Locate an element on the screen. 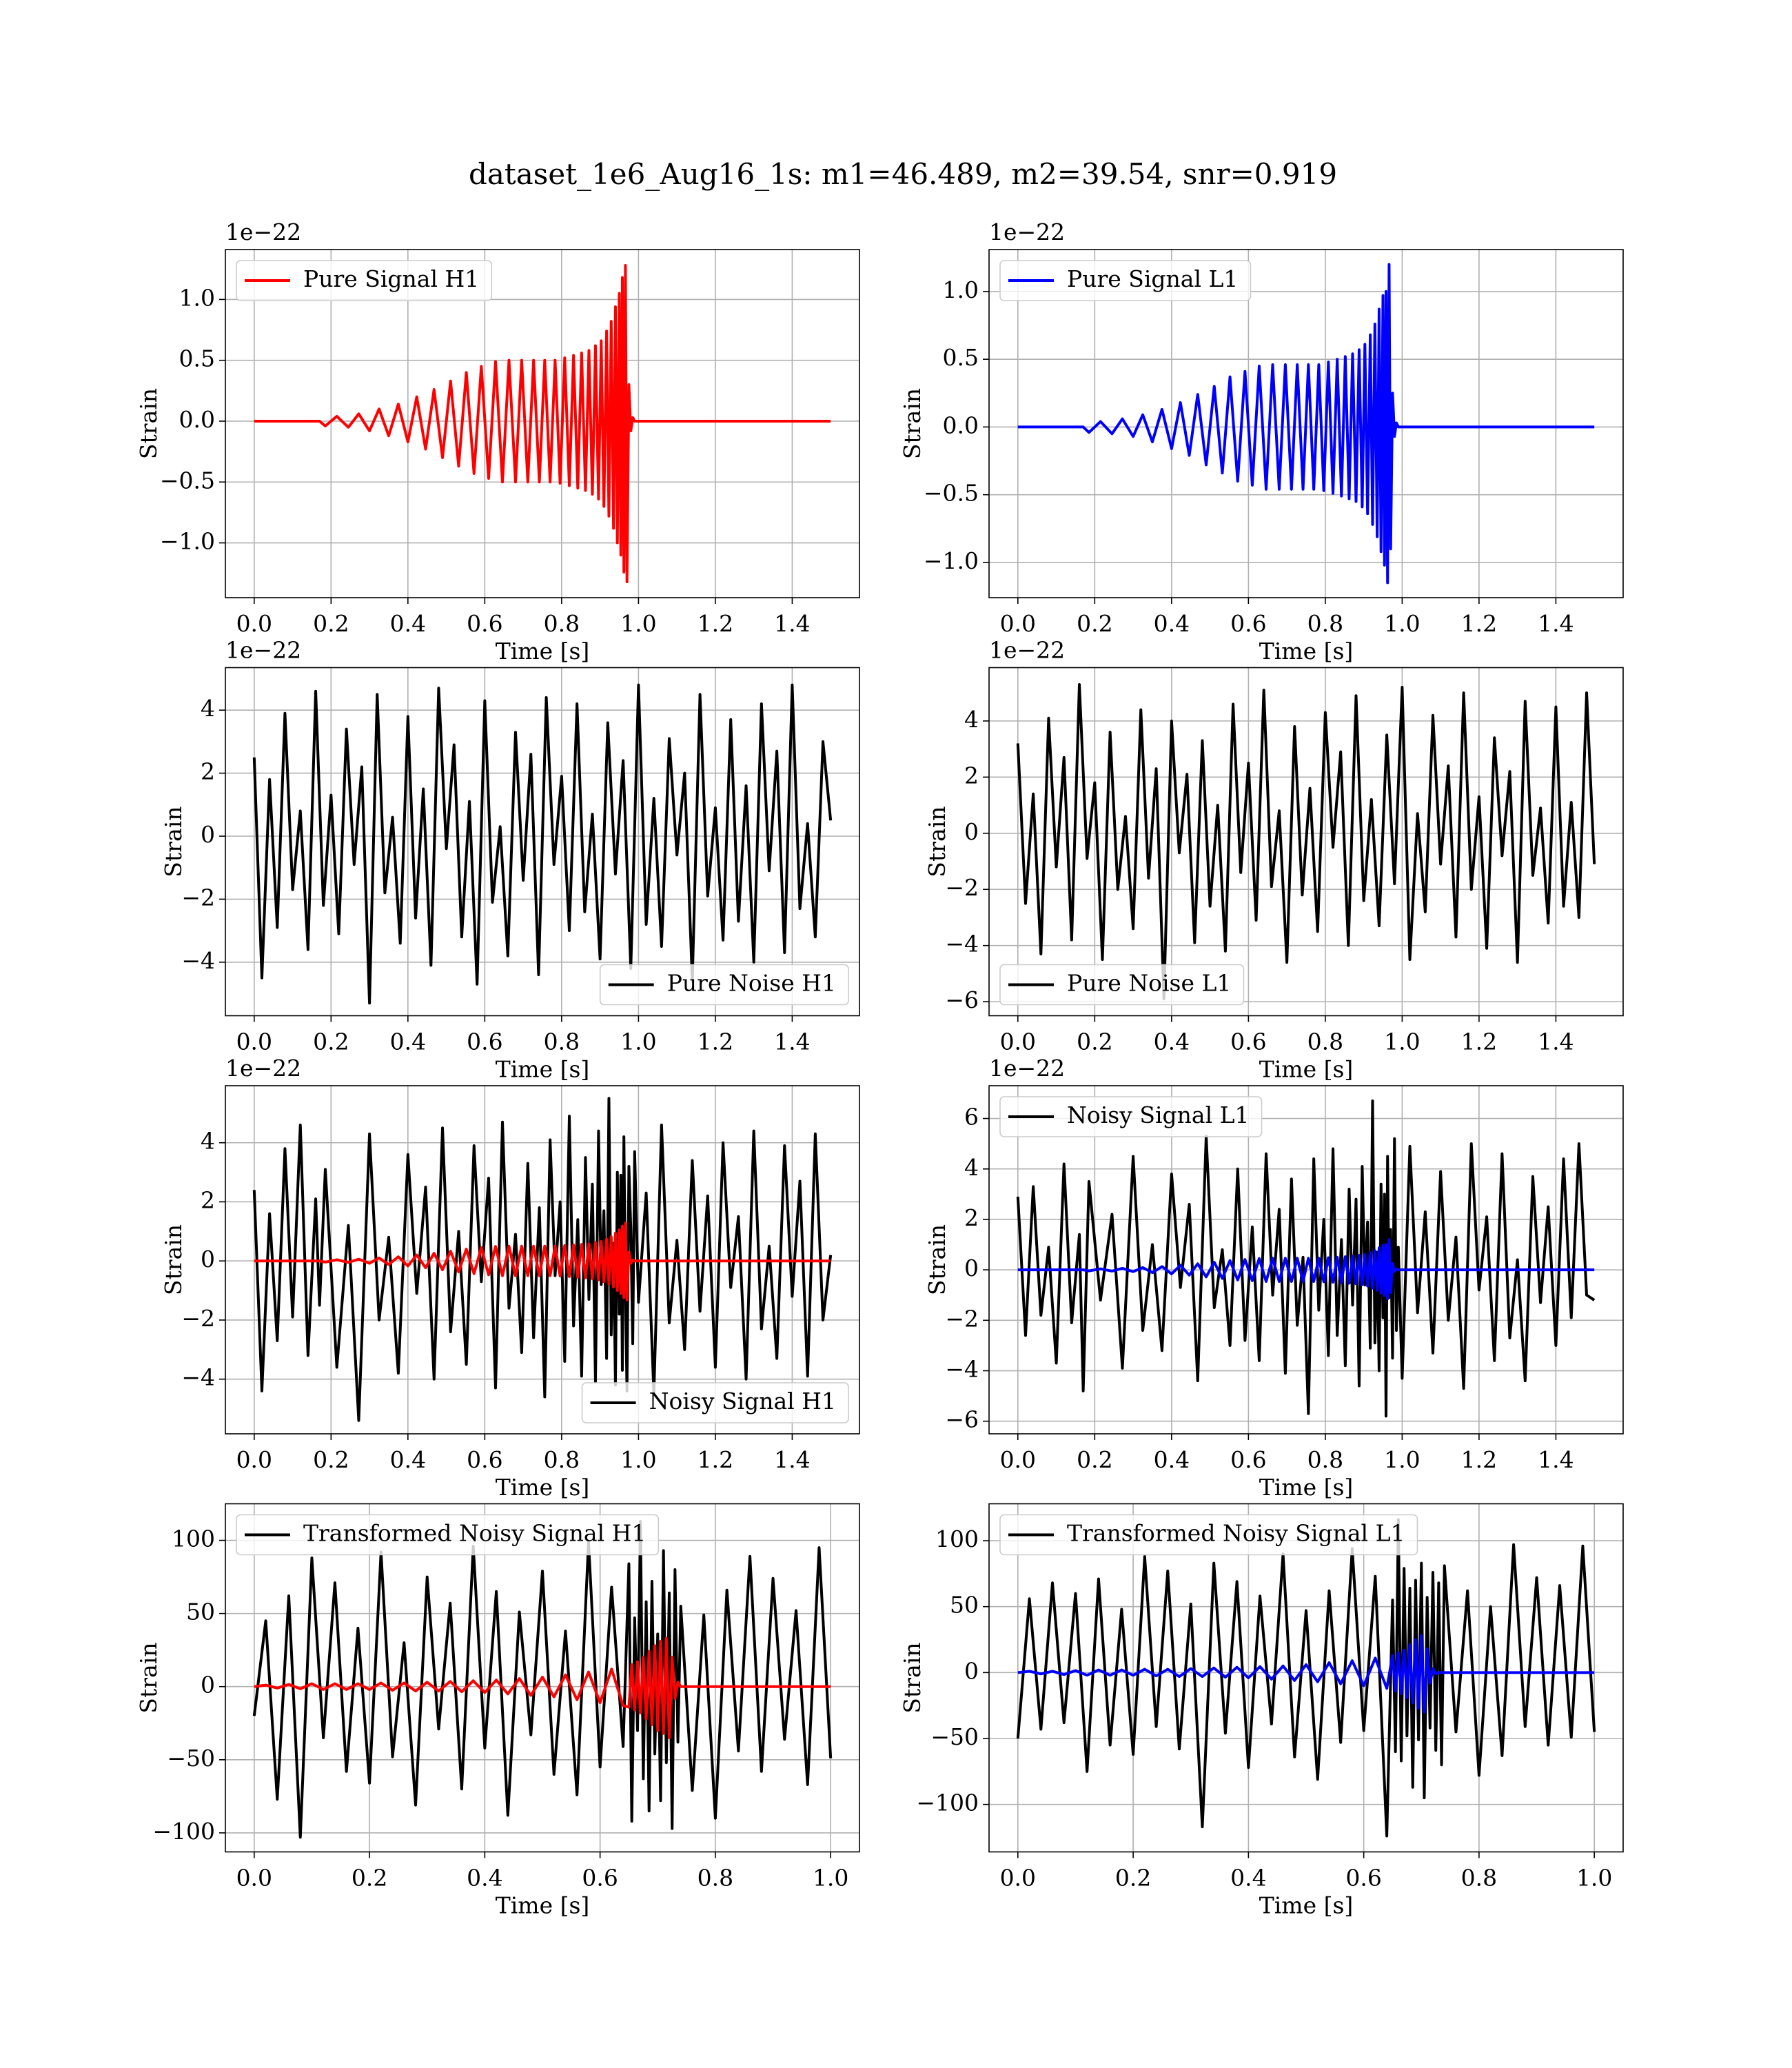 This screenshot has height=2068, width=1792. y-tick-label: −6 is located at coordinates (962, 1000).